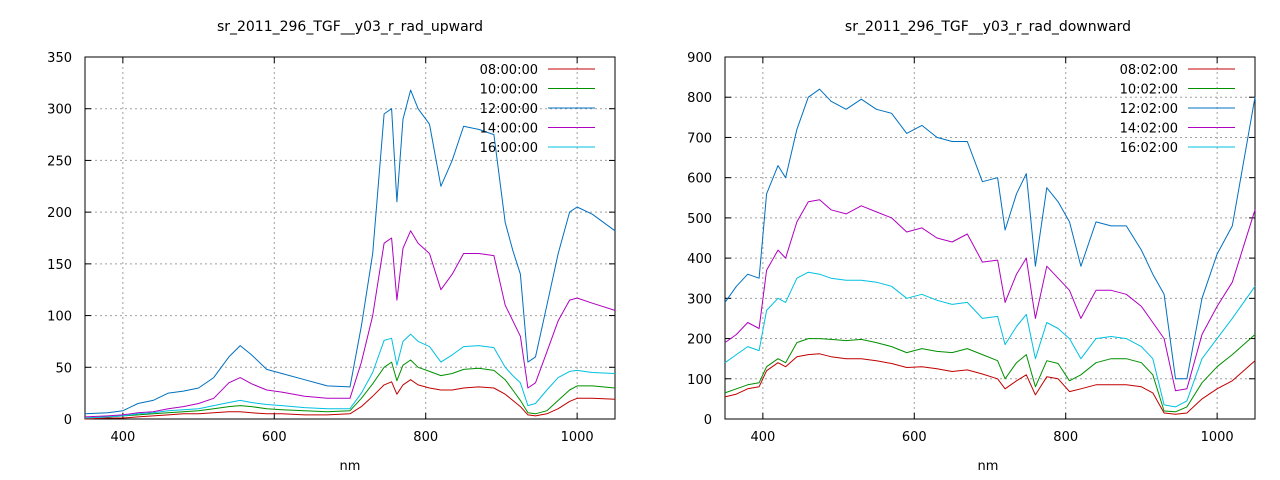 The height and width of the screenshot is (480, 1280). What do you see at coordinates (63, 368) in the screenshot?
I see `y-tick-label: 50` at bounding box center [63, 368].